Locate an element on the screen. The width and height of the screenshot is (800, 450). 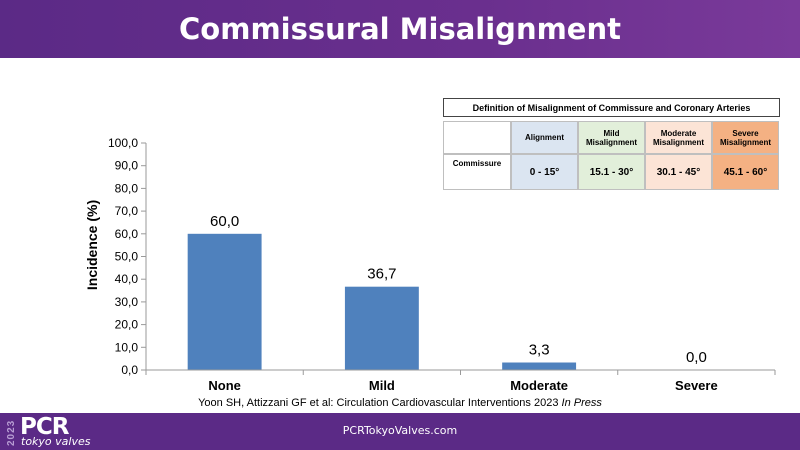
pcr-logo: 2023 PCR tokyo valves is located at coordinates (71, 431).